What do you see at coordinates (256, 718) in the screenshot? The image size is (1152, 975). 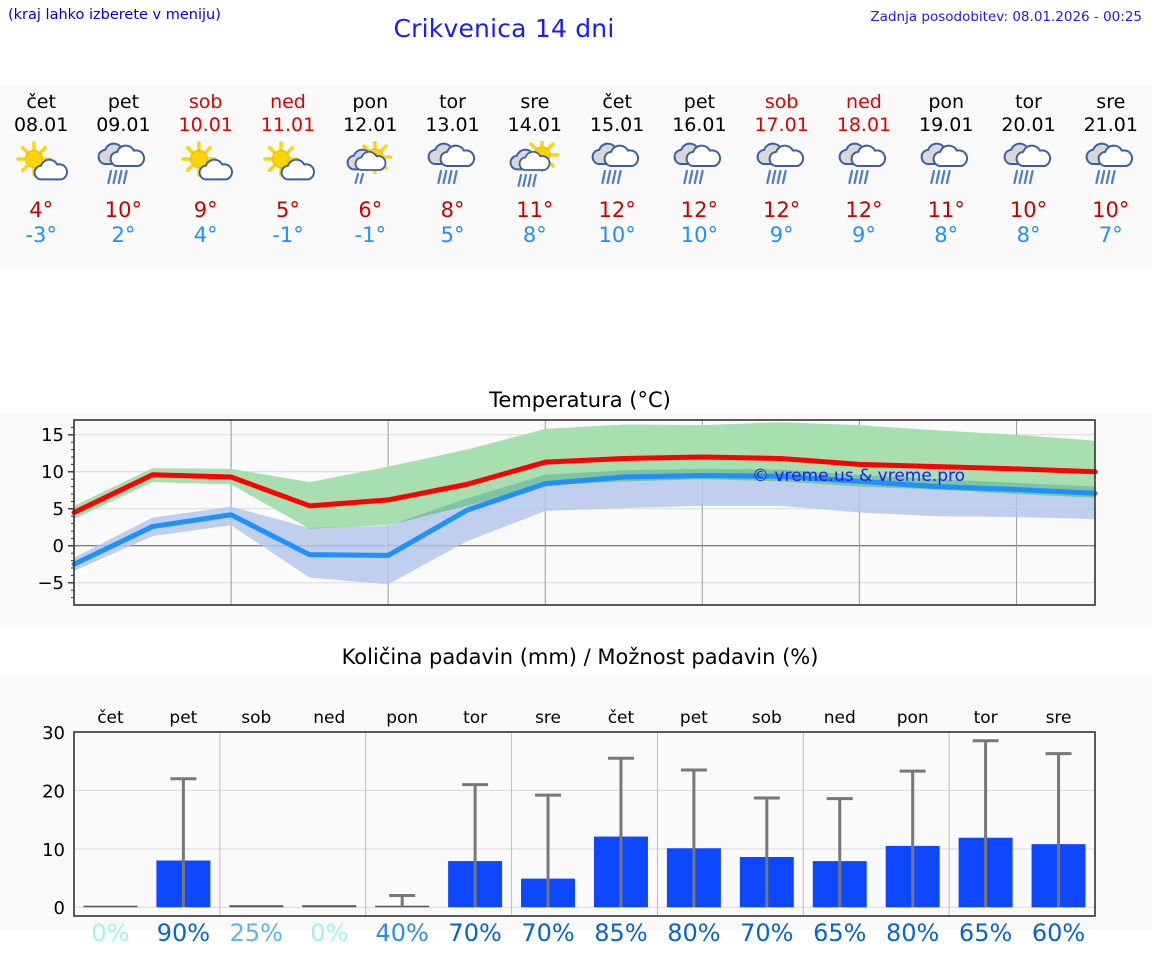 I see `precip-day-label: sob` at bounding box center [256, 718].